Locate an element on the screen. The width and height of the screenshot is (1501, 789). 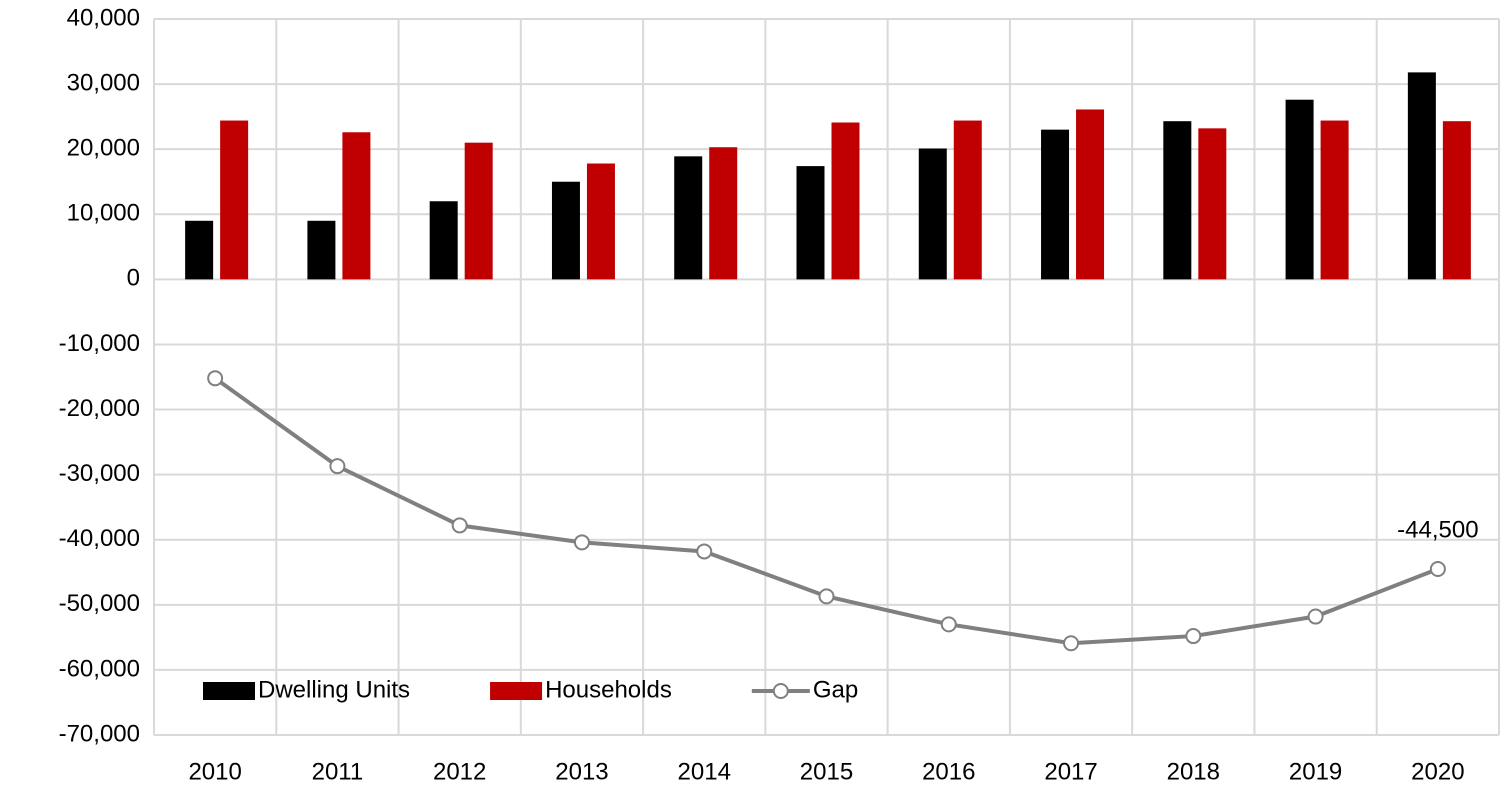
y-tick-label: -20,000 is located at coordinates (99, 408).